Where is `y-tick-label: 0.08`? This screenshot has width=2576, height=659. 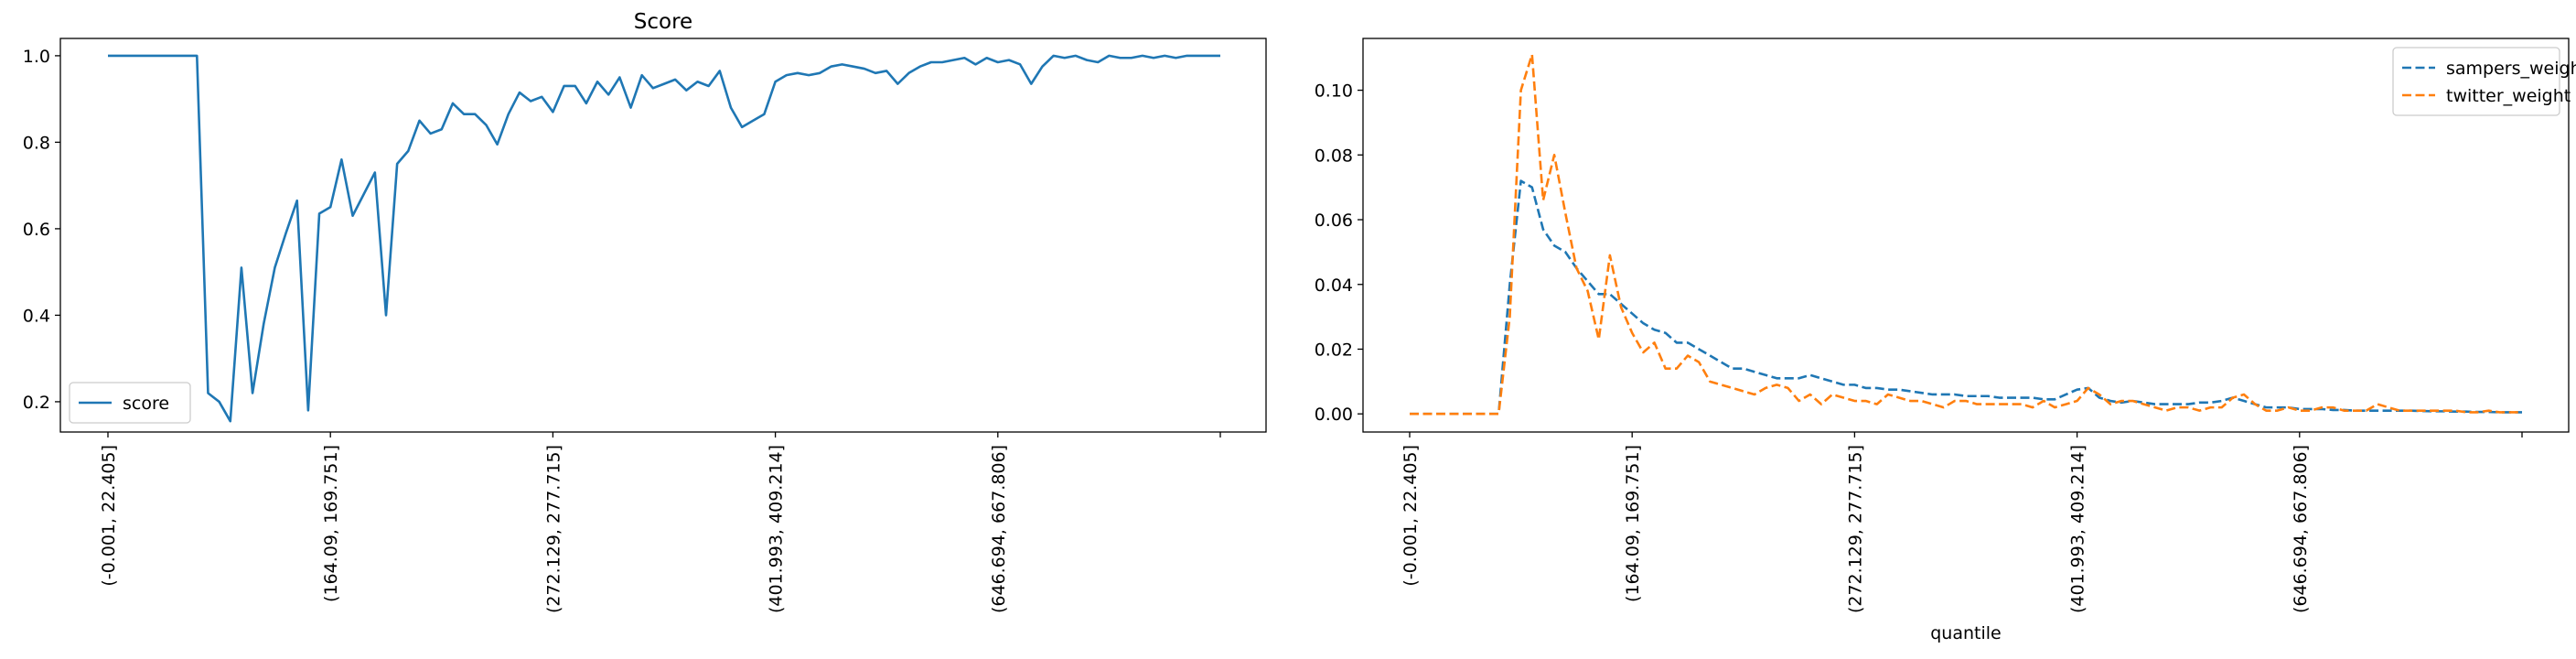 y-tick-label: 0.08 is located at coordinates (1334, 156).